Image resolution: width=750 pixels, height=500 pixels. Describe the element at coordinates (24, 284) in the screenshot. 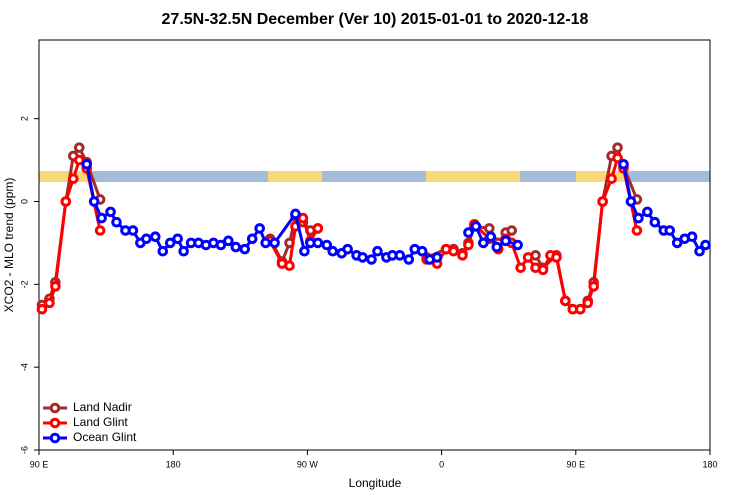

I see `y-tick-label: -2` at that location.